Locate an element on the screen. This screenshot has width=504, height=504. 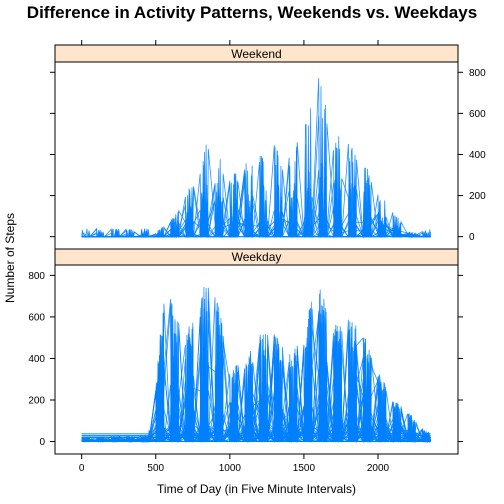
x-tick-label: 0 is located at coordinates (82, 468).